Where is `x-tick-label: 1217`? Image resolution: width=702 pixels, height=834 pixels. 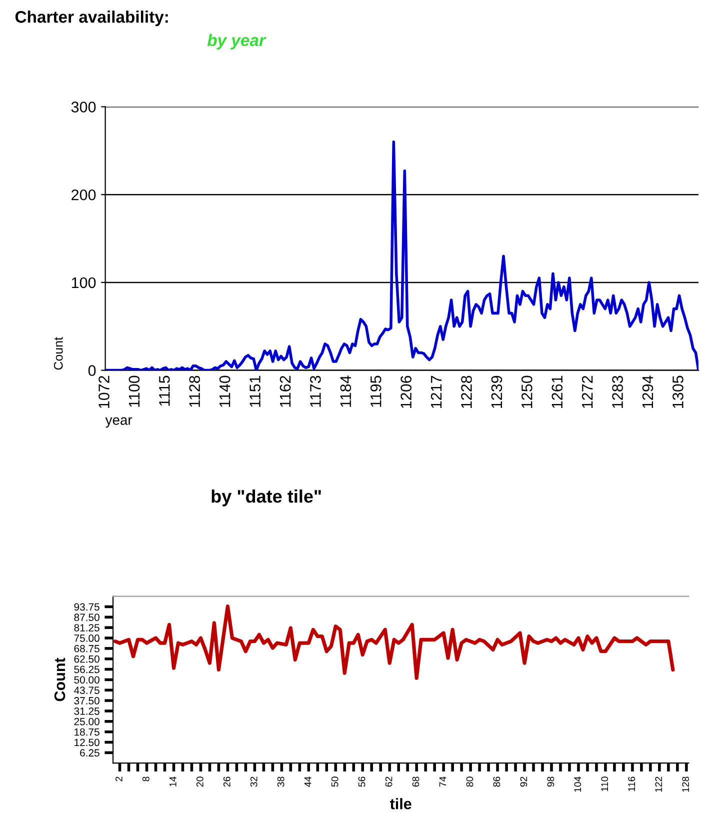
x-tick-label: 1217 is located at coordinates (436, 392).